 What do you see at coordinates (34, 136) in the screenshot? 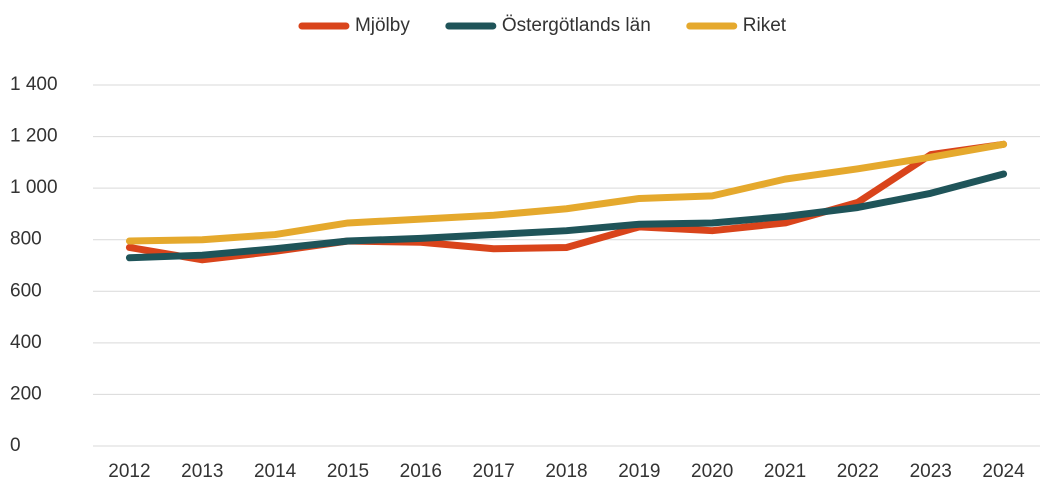
I see `y-tick-label: 1 200` at bounding box center [34, 136].